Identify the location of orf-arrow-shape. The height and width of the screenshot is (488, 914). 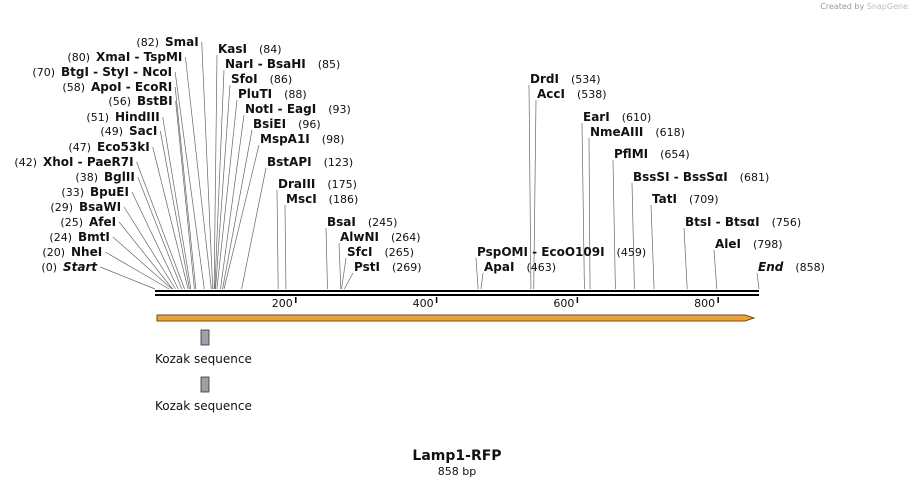
(456, 318).